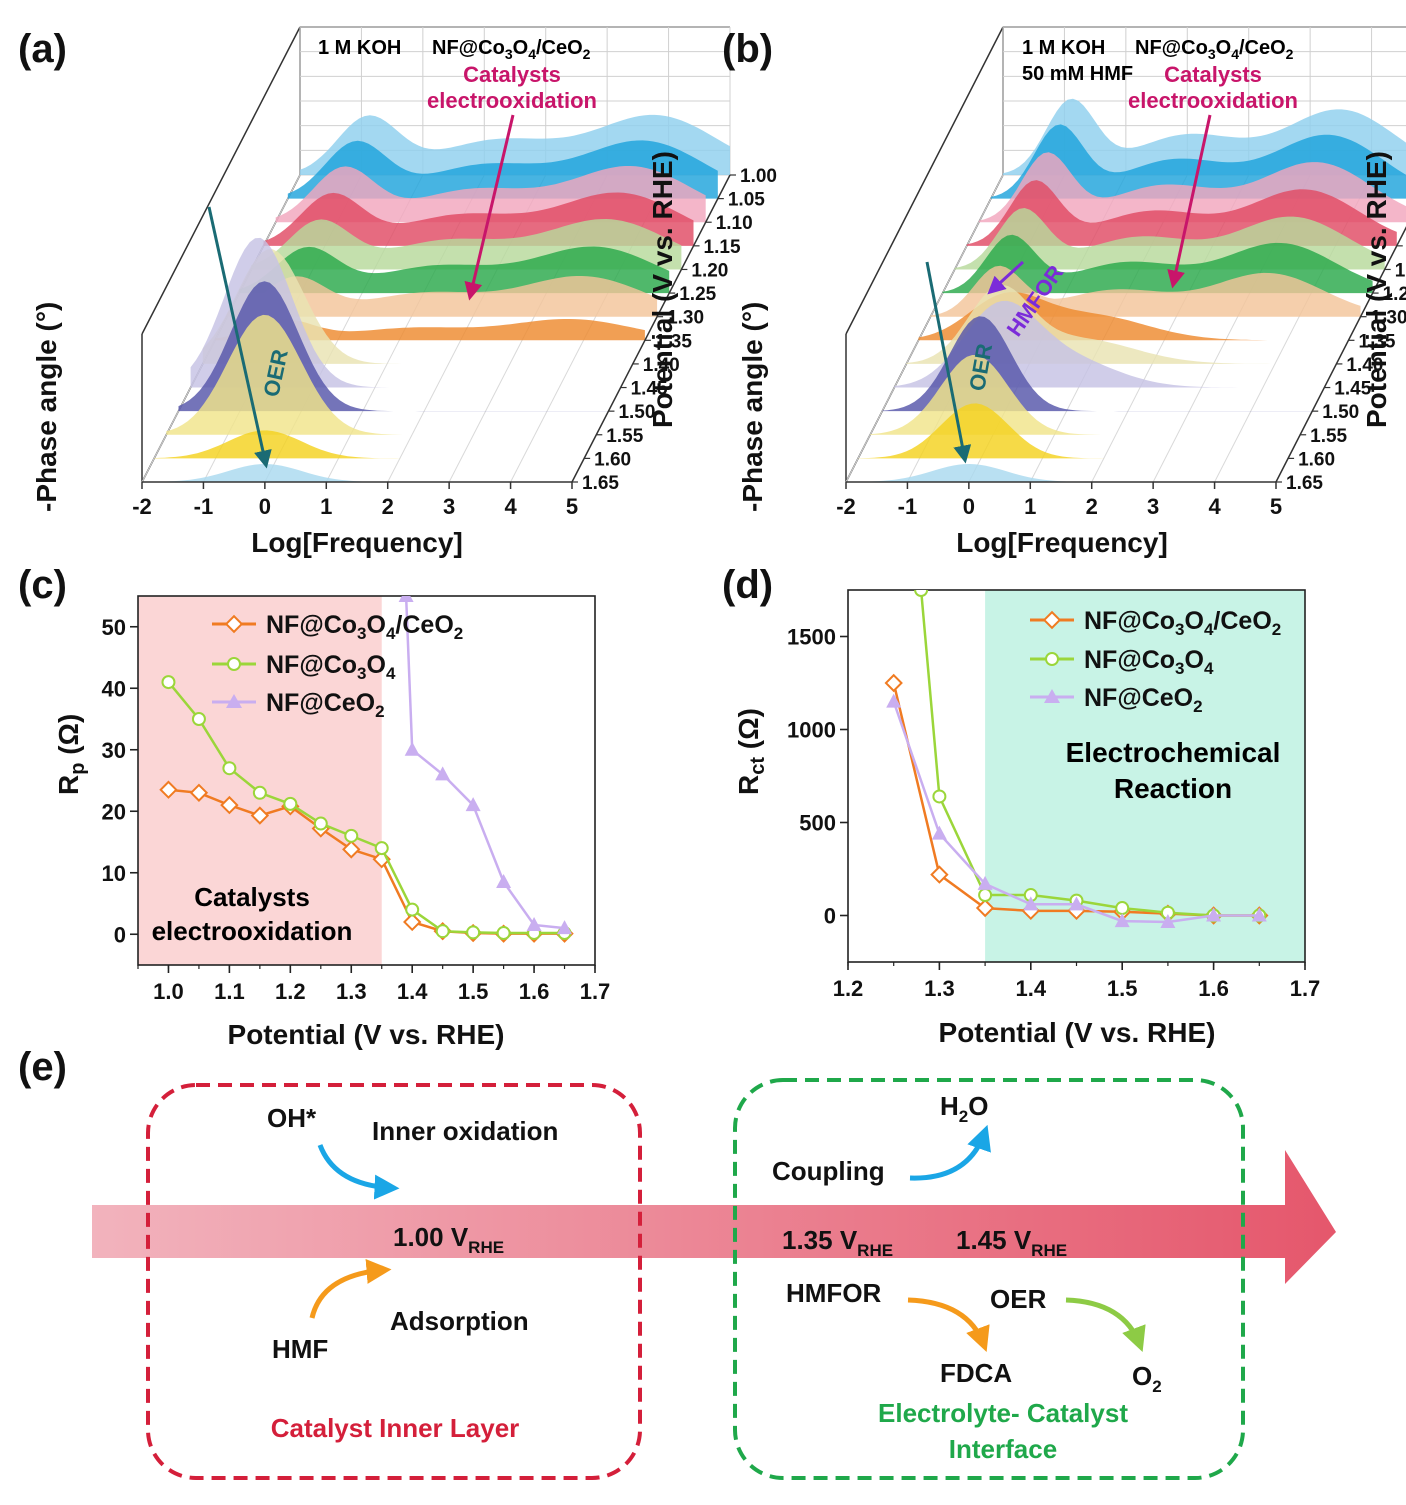 The height and width of the screenshot is (1505, 1406). What do you see at coordinates (350, 1288) in the screenshot?
I see `hmf-arrow` at bounding box center [350, 1288].